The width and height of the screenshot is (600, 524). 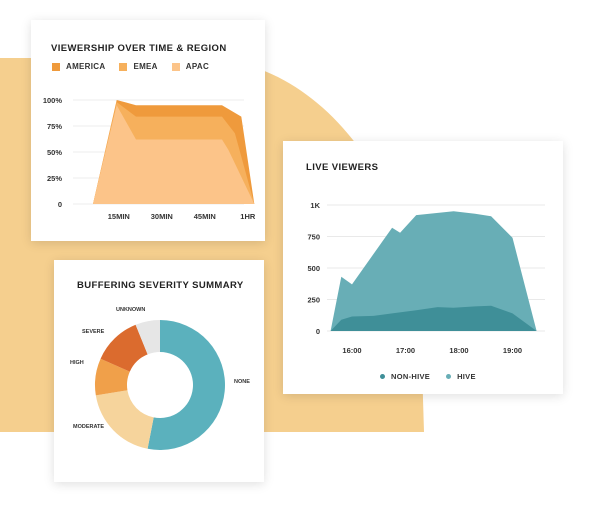 I want to click on viewership-y-tick: 100%, so click(x=53, y=100).